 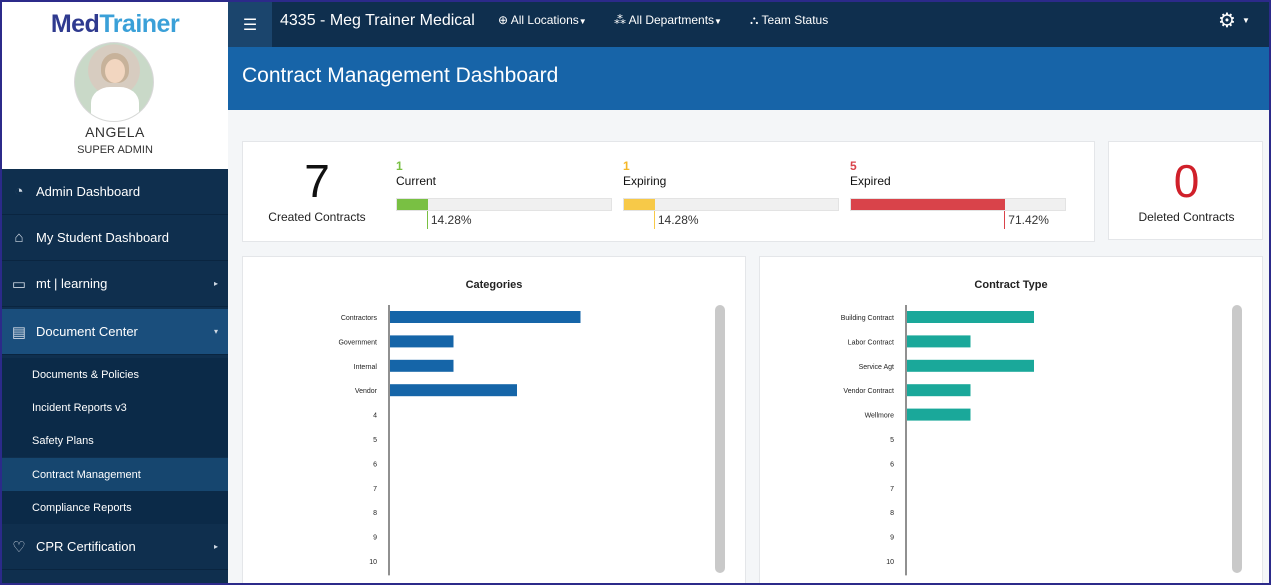 What do you see at coordinates (494, 285) in the screenshot?
I see `categories-chart-title: Categories` at bounding box center [494, 285].